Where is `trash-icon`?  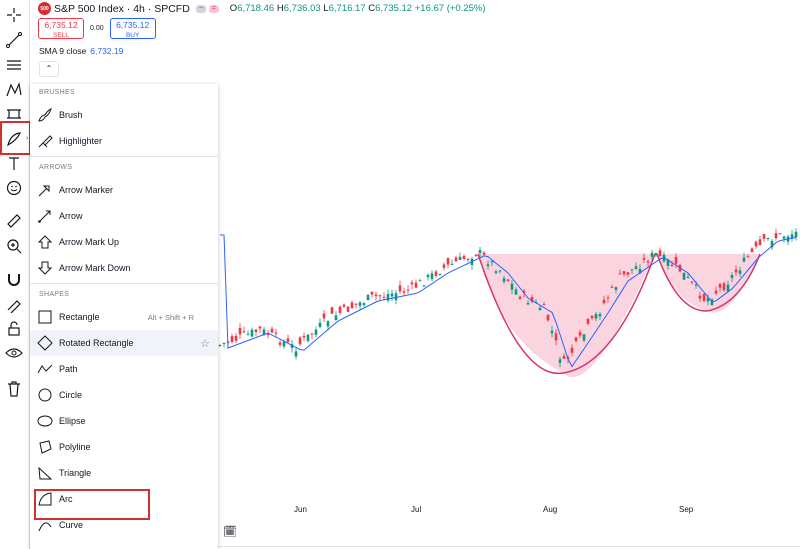
trash-icon is located at coordinates (14, 389).